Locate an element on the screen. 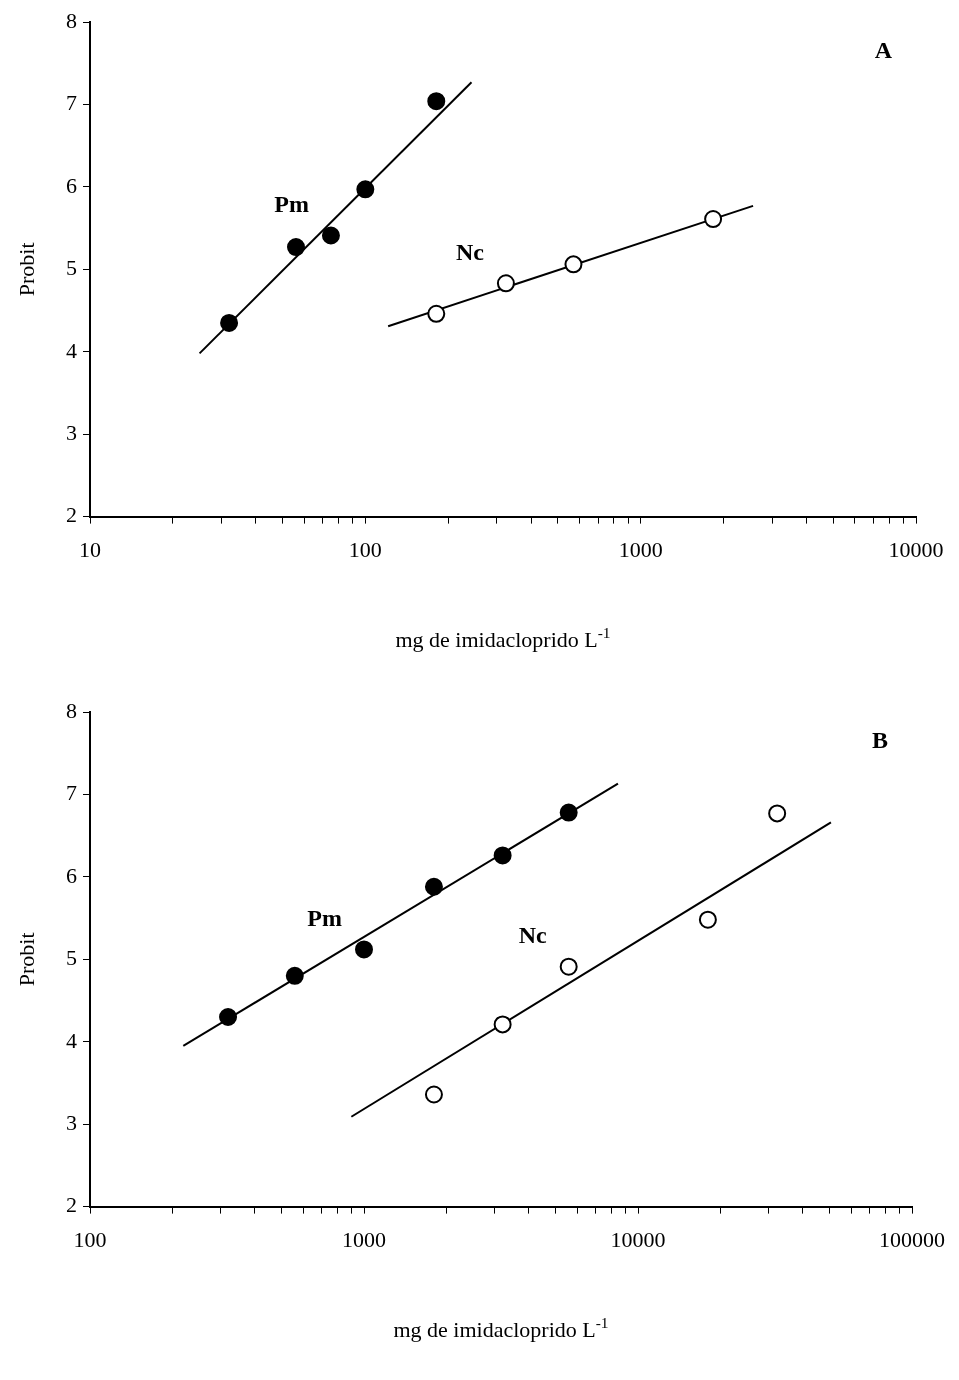 The height and width of the screenshot is (1380, 959). annotation: A is located at coordinates (883, 50).